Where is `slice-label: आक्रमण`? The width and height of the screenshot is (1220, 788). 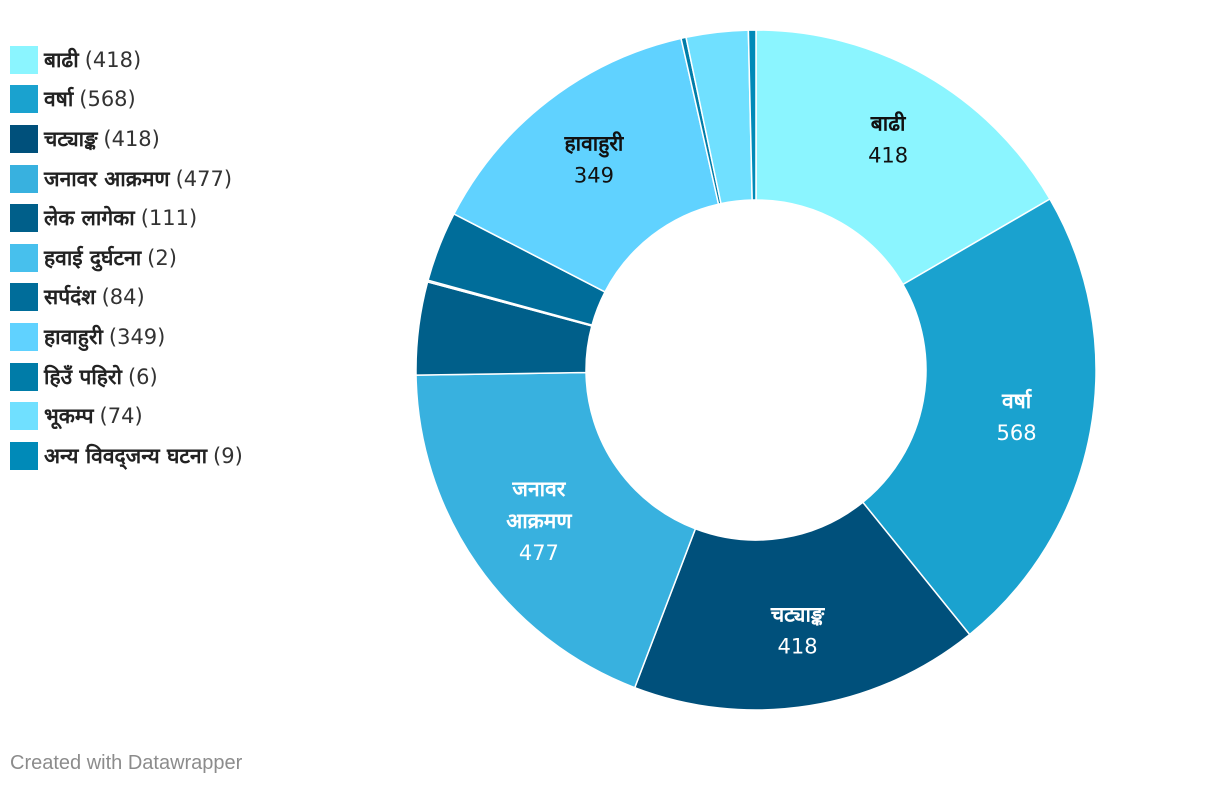
slice-label: आक्रमण is located at coordinates (539, 521).